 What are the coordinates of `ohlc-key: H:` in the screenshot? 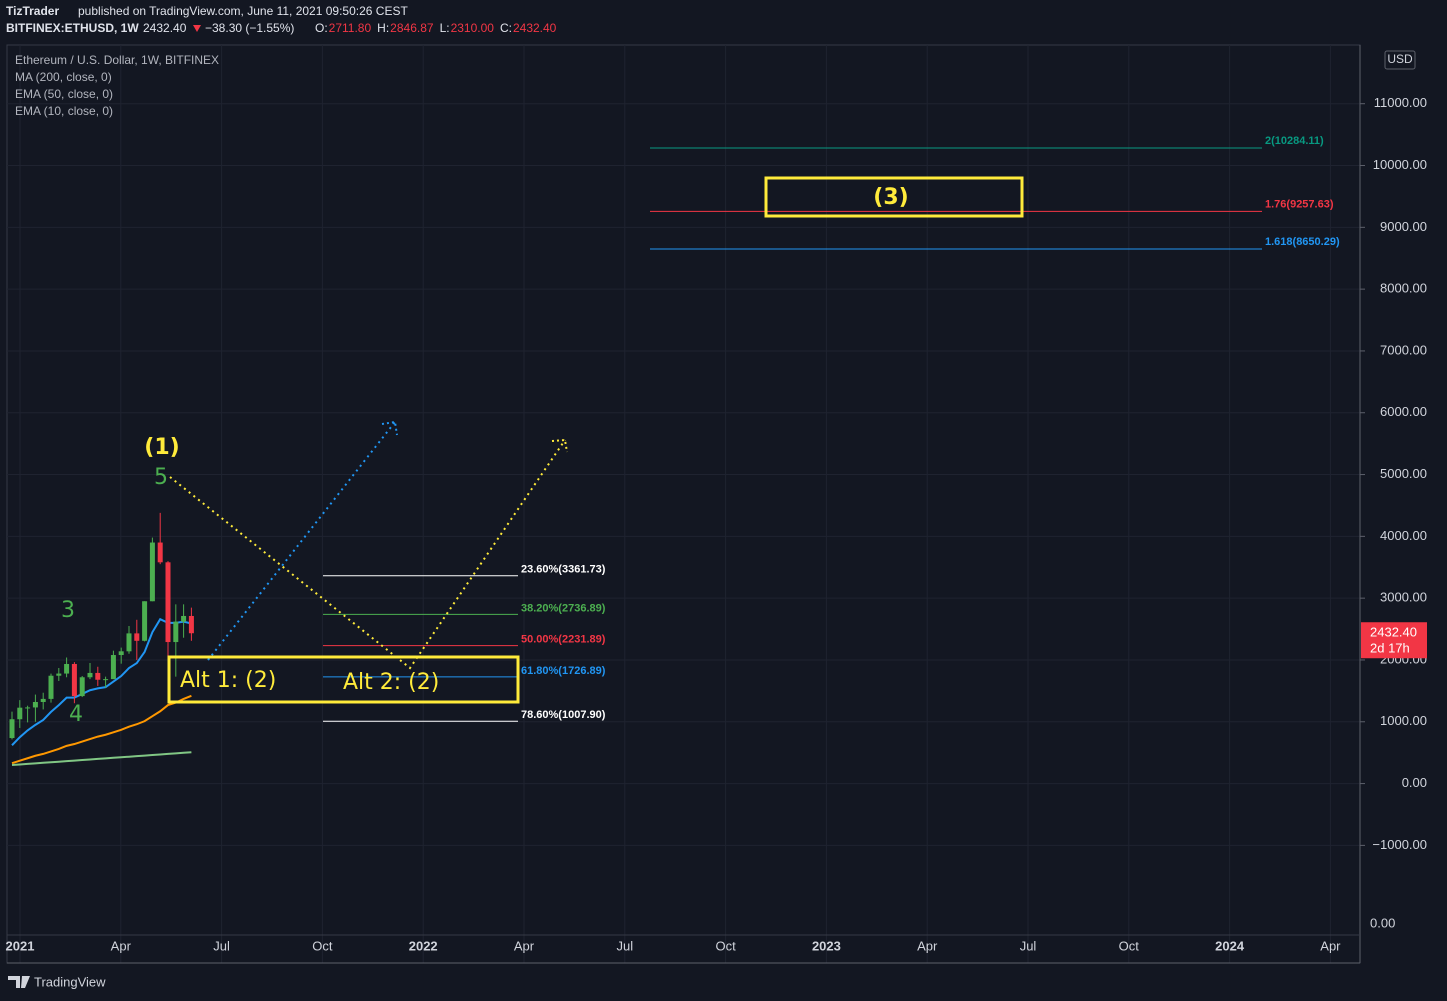 It's located at (383, 28).